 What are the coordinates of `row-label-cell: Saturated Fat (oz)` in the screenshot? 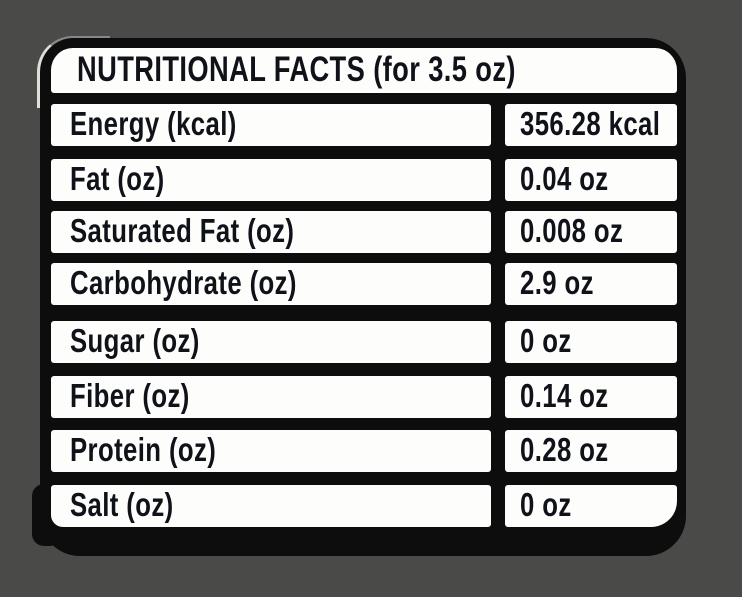 It's located at (271, 232).